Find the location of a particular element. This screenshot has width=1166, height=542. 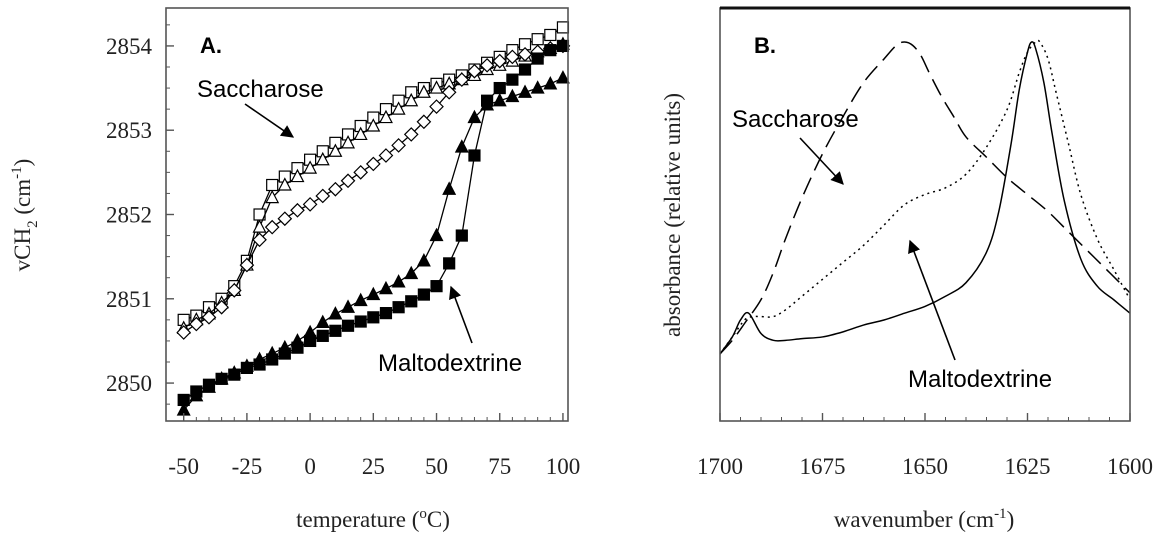

panel-a-annotation-saccharose: Saccharose is located at coordinates (260, 107).